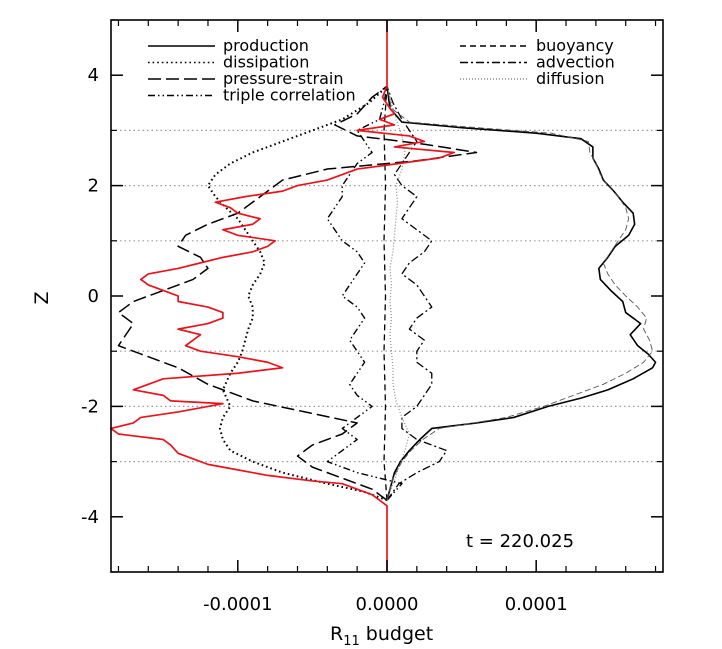 This screenshot has height=649, width=722. I want to click on legend-label: production, so click(266, 45).